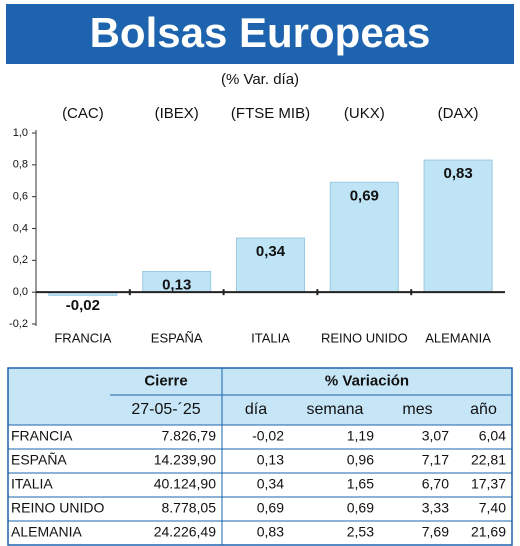 Image resolution: width=520 pixels, height=546 pixels. I want to click on index-label: (UKX), so click(364, 113).